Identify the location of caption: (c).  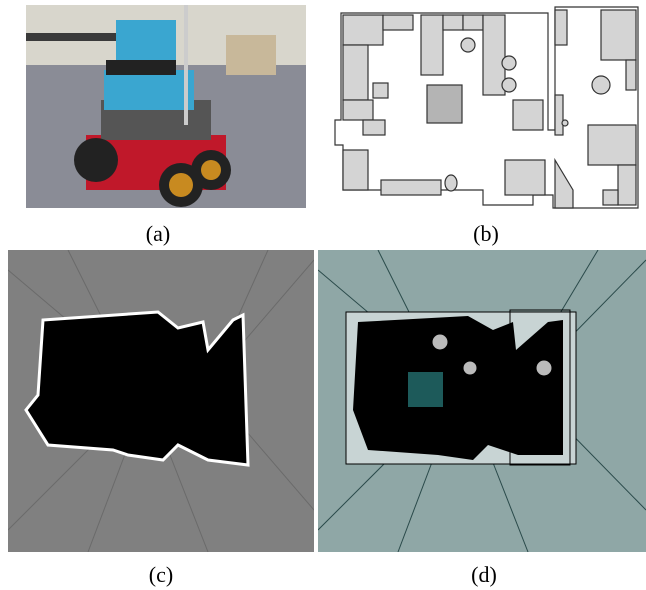
(161, 574).